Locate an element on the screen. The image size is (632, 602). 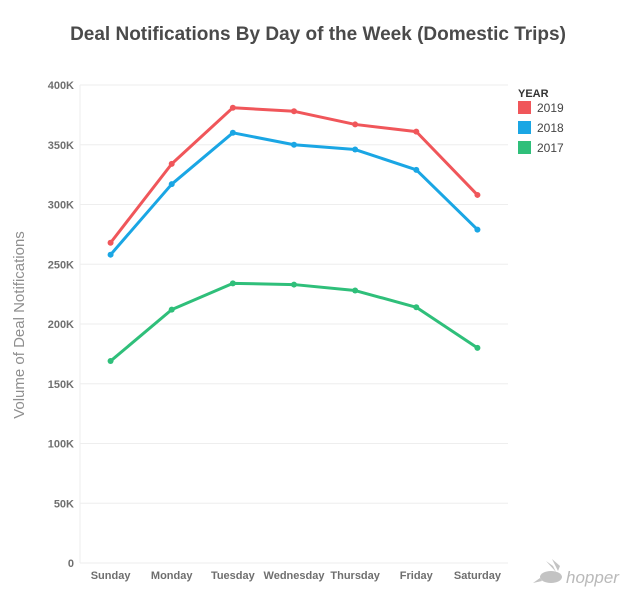
x-tick-label: Tuesday is located at coordinates (233, 576).